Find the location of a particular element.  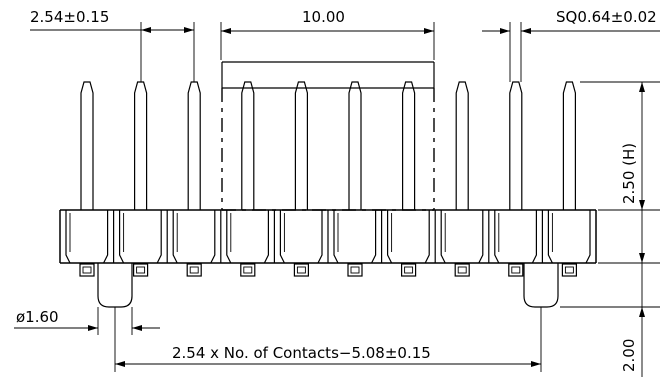

pin-height-label: 2.50 (H) is located at coordinates (629, 173).